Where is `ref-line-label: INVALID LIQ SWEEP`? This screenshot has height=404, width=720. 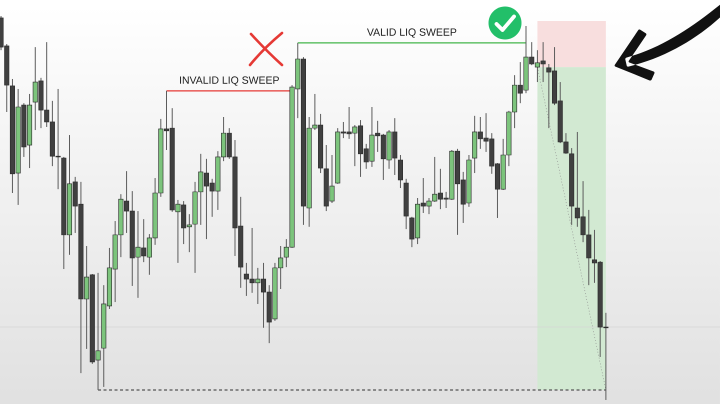
ref-line-label: INVALID LIQ SWEEP is located at coordinates (229, 81).